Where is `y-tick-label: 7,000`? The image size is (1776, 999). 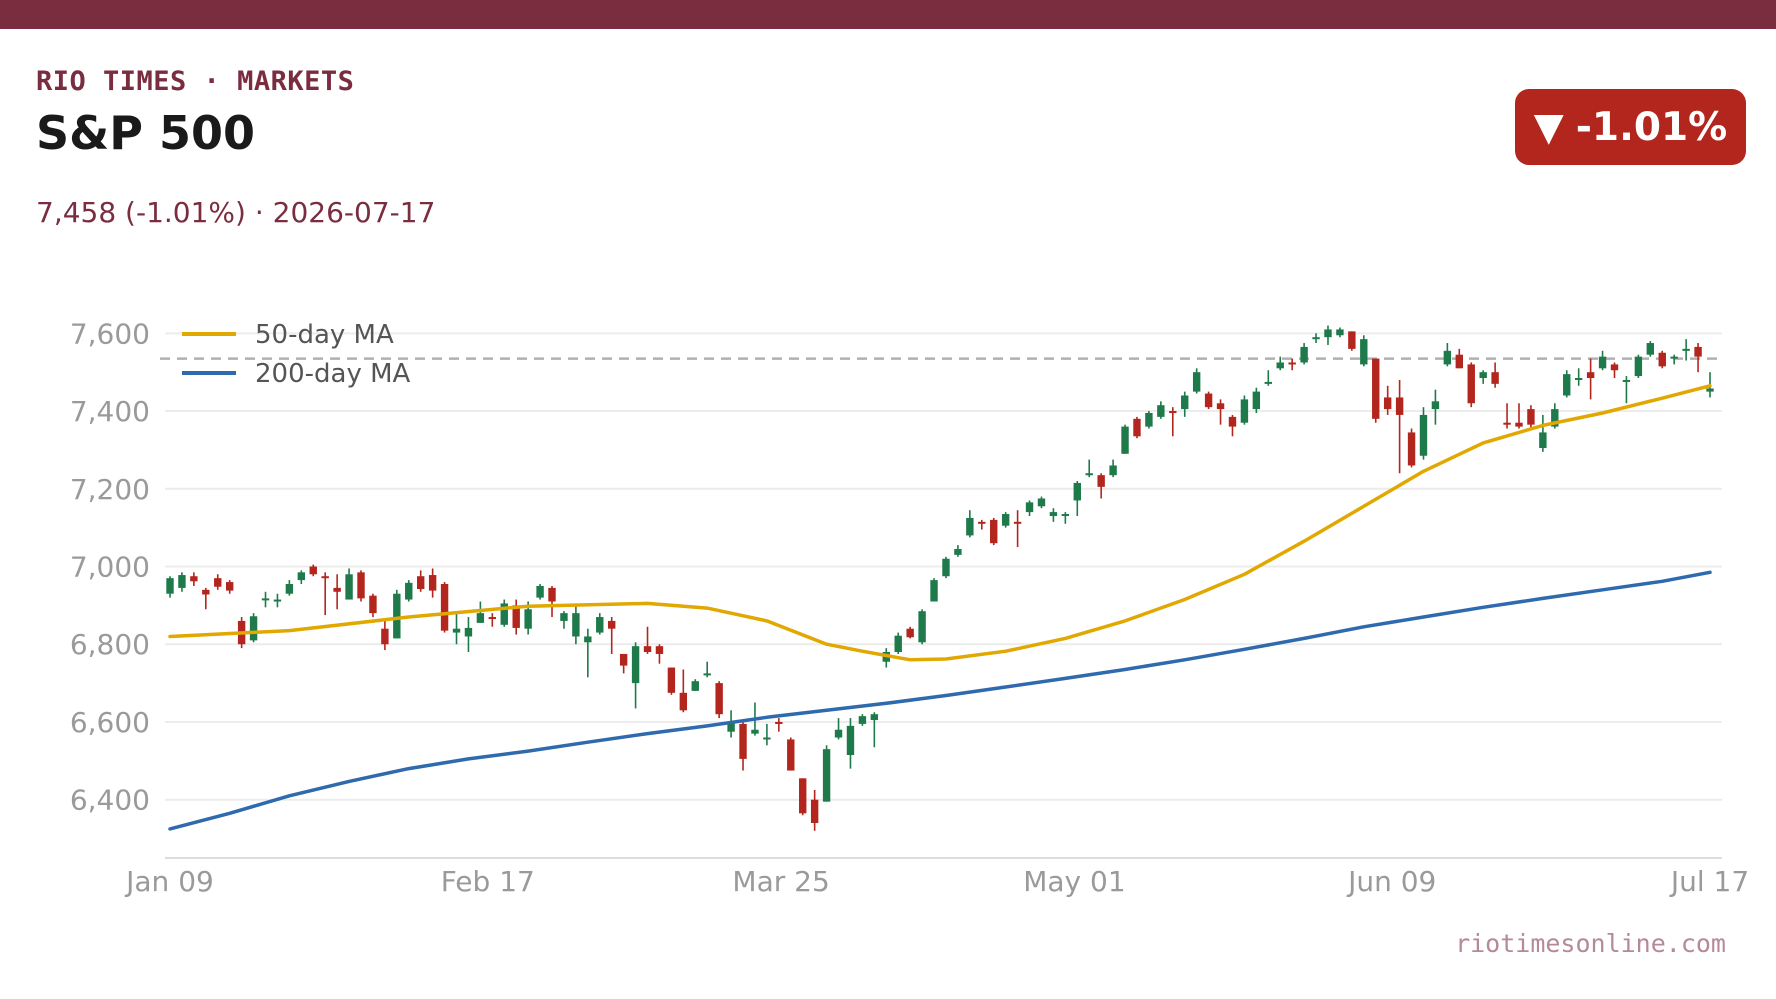 y-tick-label: 7,000 is located at coordinates (110, 567).